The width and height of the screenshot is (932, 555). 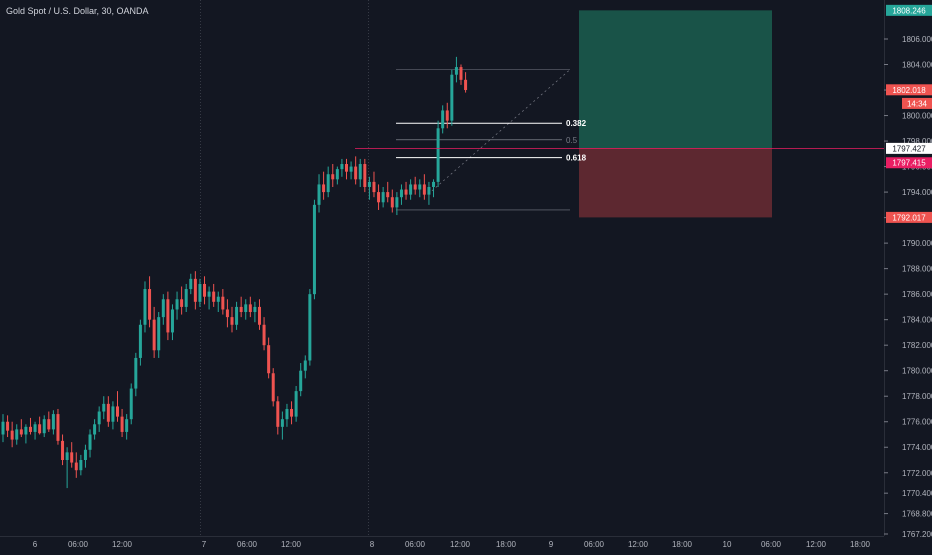 What do you see at coordinates (501, 130) in the screenshot?
I see `fib-trend-line` at bounding box center [501, 130].